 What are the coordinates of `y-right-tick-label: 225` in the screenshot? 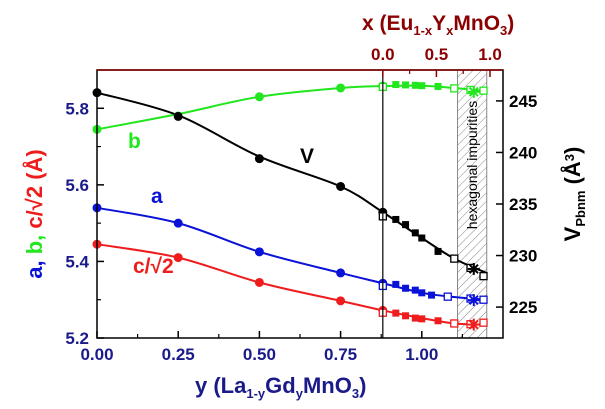 It's located at (523, 307).